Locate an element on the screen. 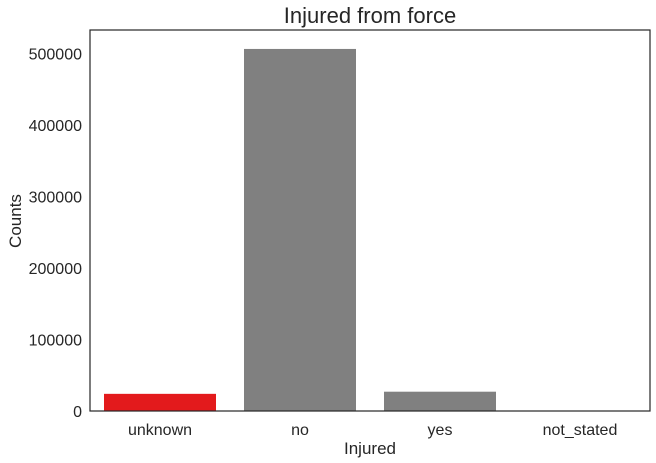 The width and height of the screenshot is (656, 463). y-tick-label: 100000 is located at coordinates (55, 341).